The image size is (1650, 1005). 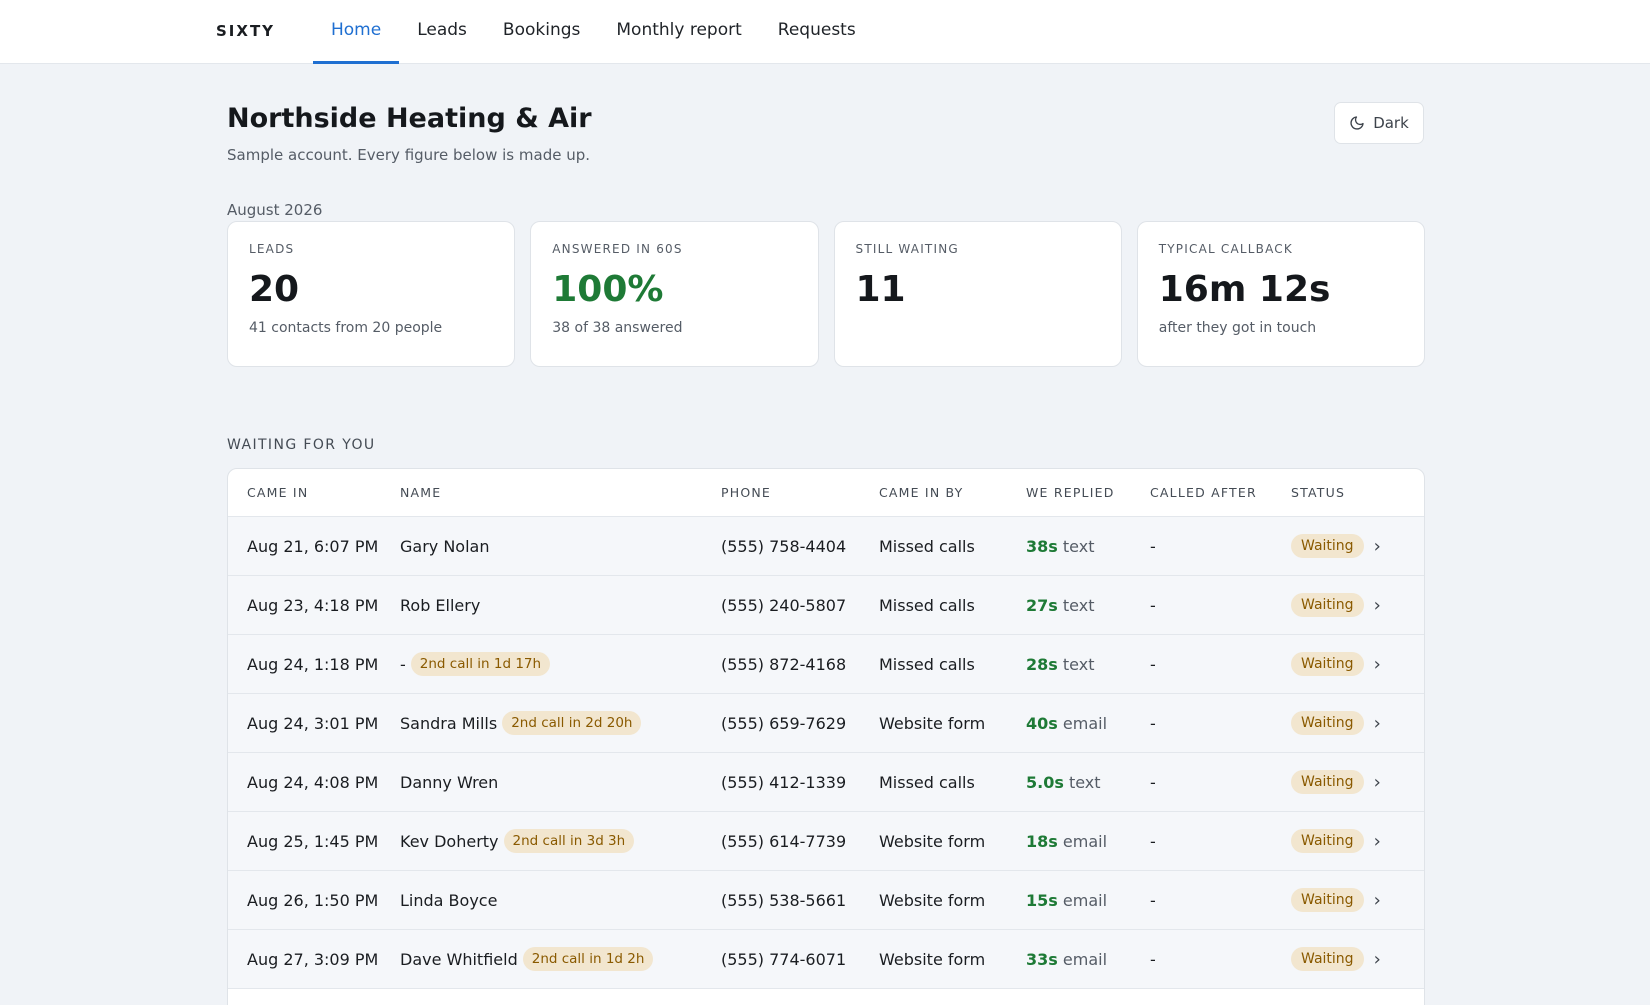 I want to click on lead-name: Sandra Mills, so click(x=449, y=723).